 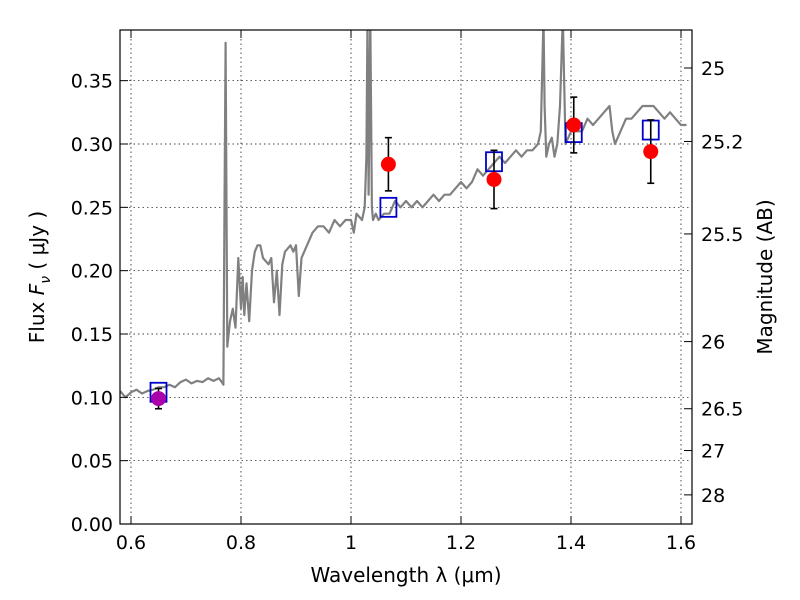 What do you see at coordinates (713, 343) in the screenshot?
I see `y2-tick-label: 26` at bounding box center [713, 343].